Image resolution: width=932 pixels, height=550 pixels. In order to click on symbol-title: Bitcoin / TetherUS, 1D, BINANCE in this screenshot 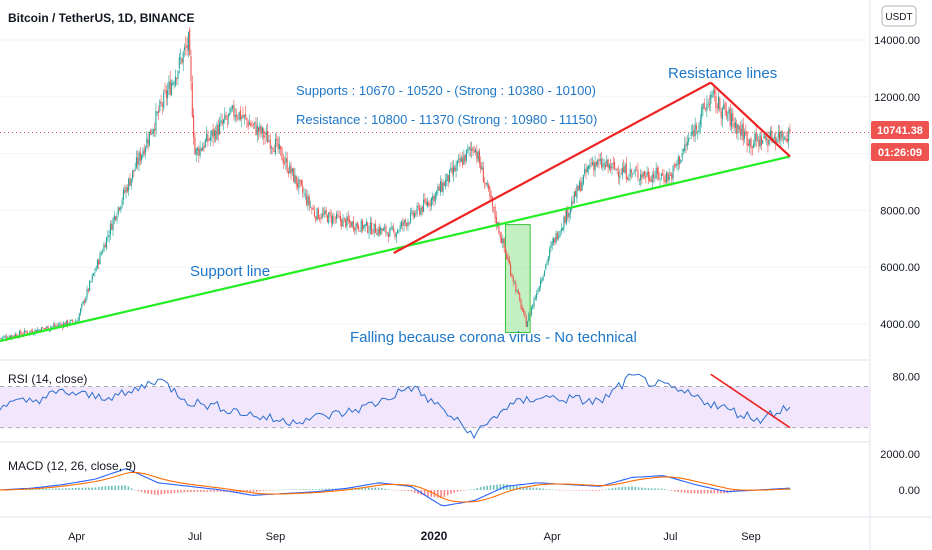, I will do `click(101, 18)`.